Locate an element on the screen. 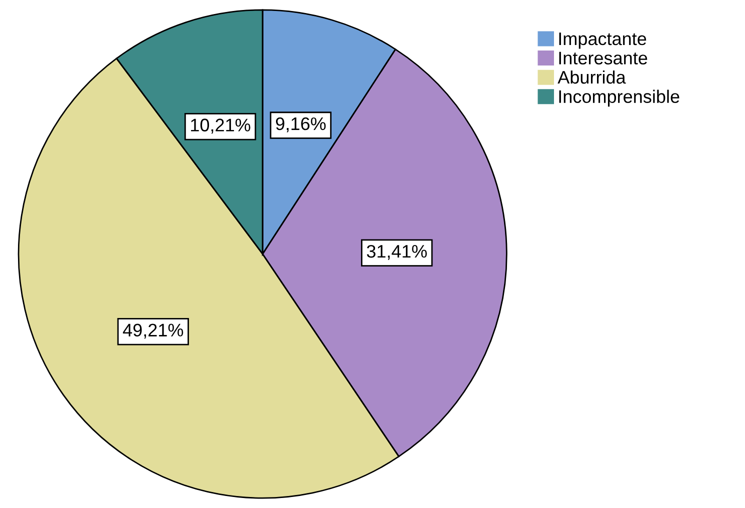 Image resolution: width=745 pixels, height=508 pixels. data-label: 9,16% is located at coordinates (301, 124).